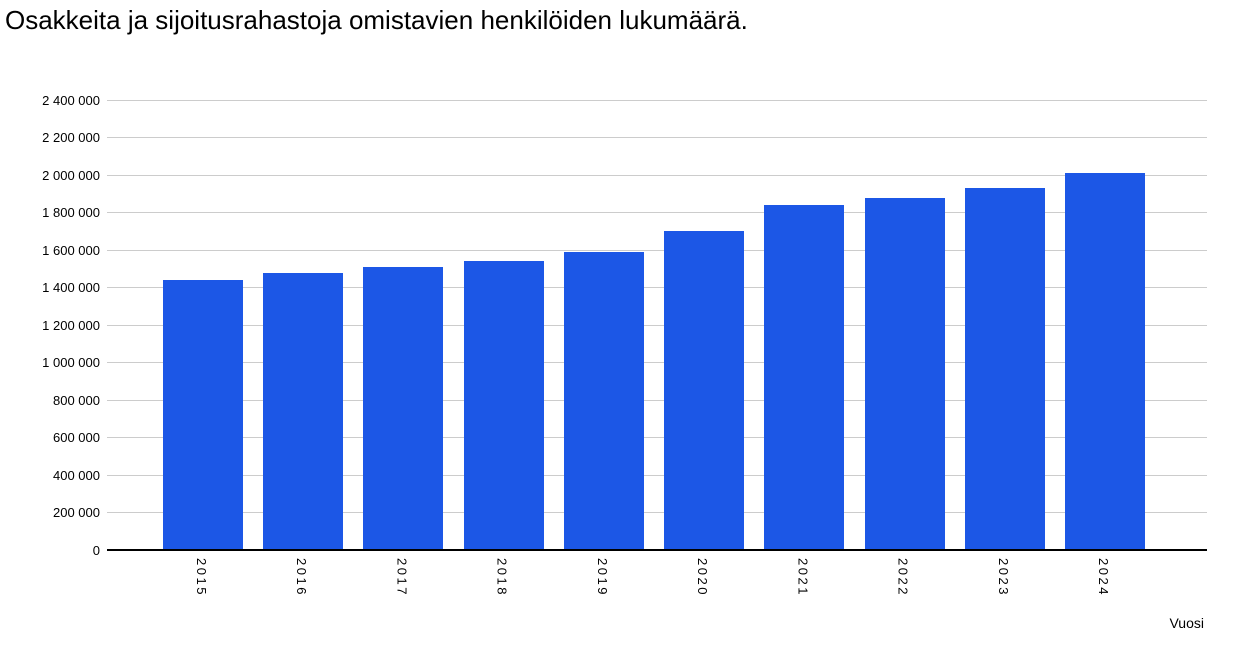 The height and width of the screenshot is (667, 1252). Describe the element at coordinates (71, 137) in the screenshot. I see `y-axis-tick-label: 2 200 000` at that location.